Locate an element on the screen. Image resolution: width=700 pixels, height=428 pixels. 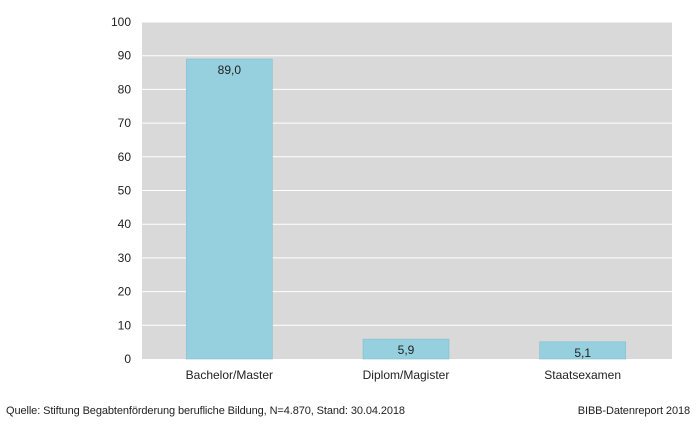
y-axis-ticks: 0 10 20 30 40 50 60 70 80 90 100 is located at coordinates (121, 190).